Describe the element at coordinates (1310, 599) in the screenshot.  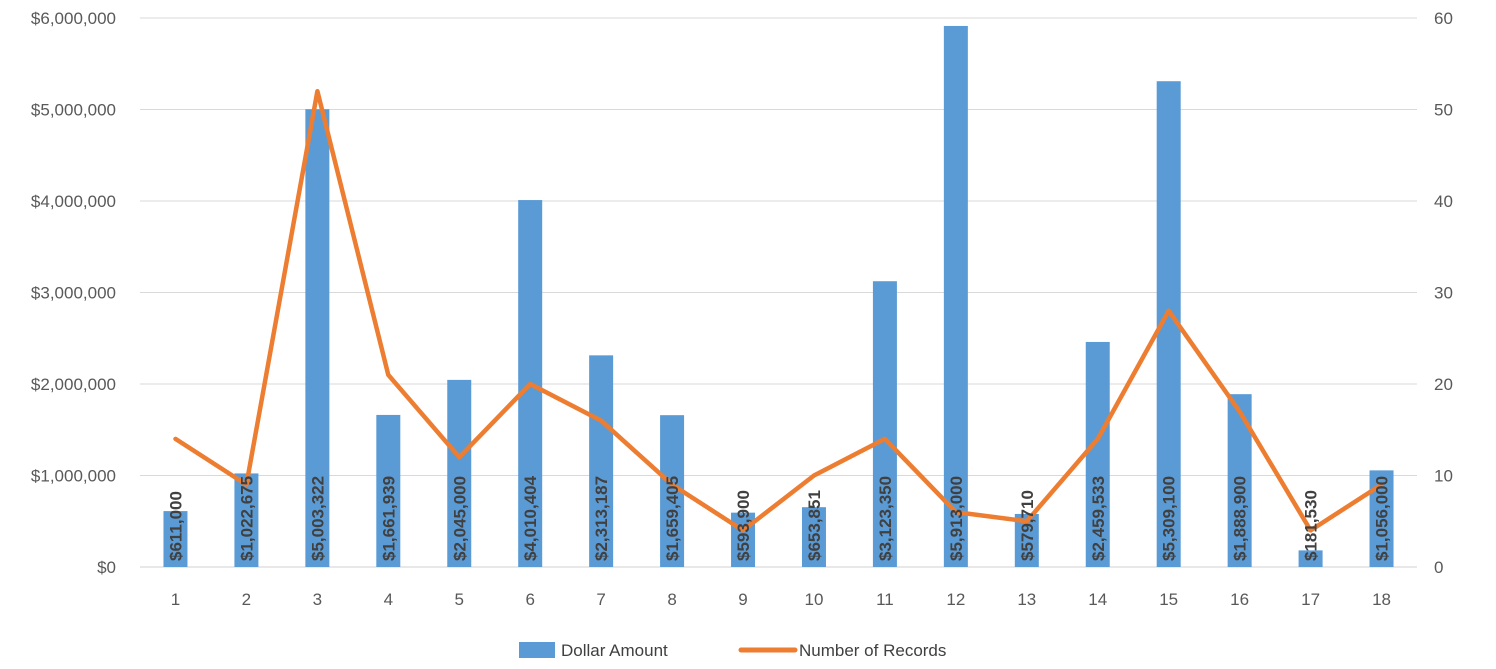
I see `x-tick-label: 17` at that location.